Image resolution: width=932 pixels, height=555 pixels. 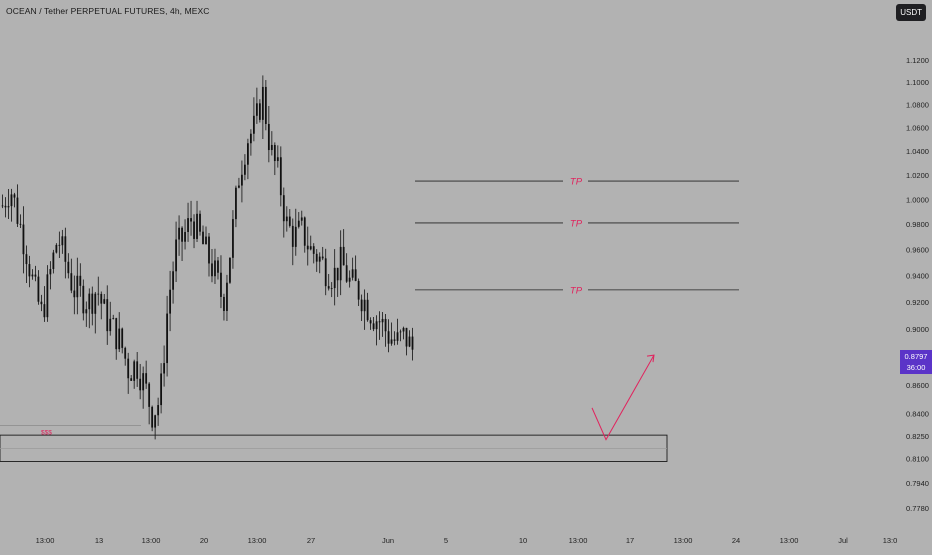 I want to click on y-tick-label: 0.9600, so click(x=917, y=250).